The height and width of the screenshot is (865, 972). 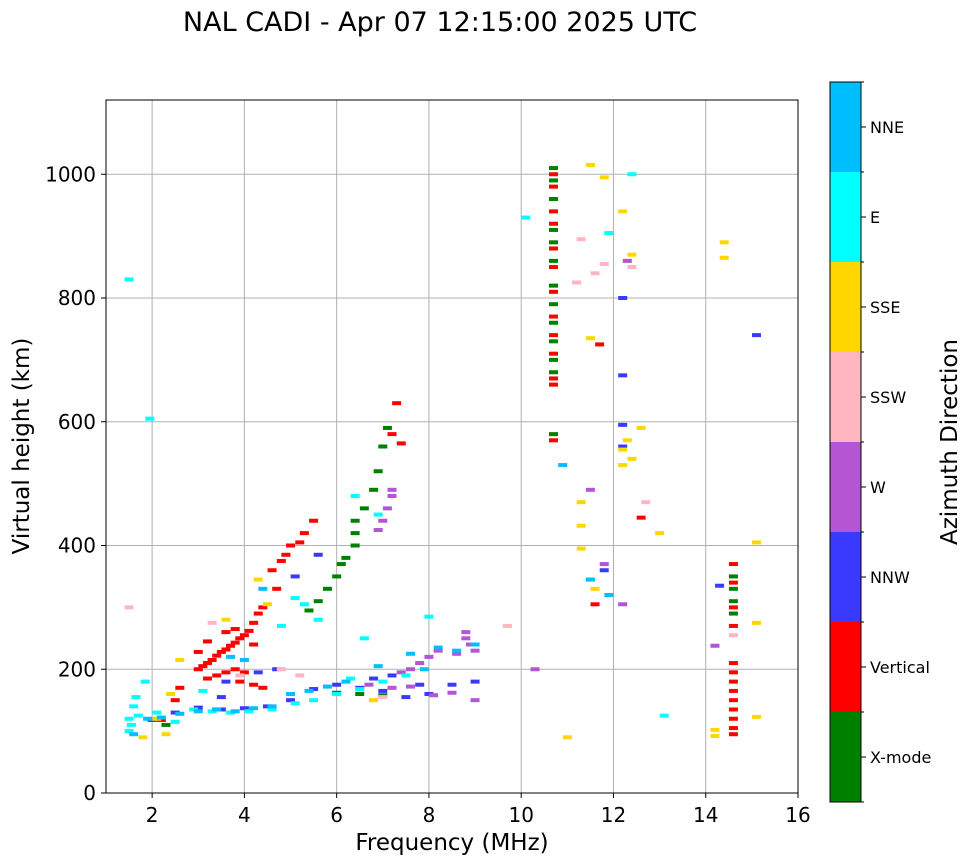 What do you see at coordinates (429, 815) in the screenshot?
I see `x-tick-label: 8` at bounding box center [429, 815].